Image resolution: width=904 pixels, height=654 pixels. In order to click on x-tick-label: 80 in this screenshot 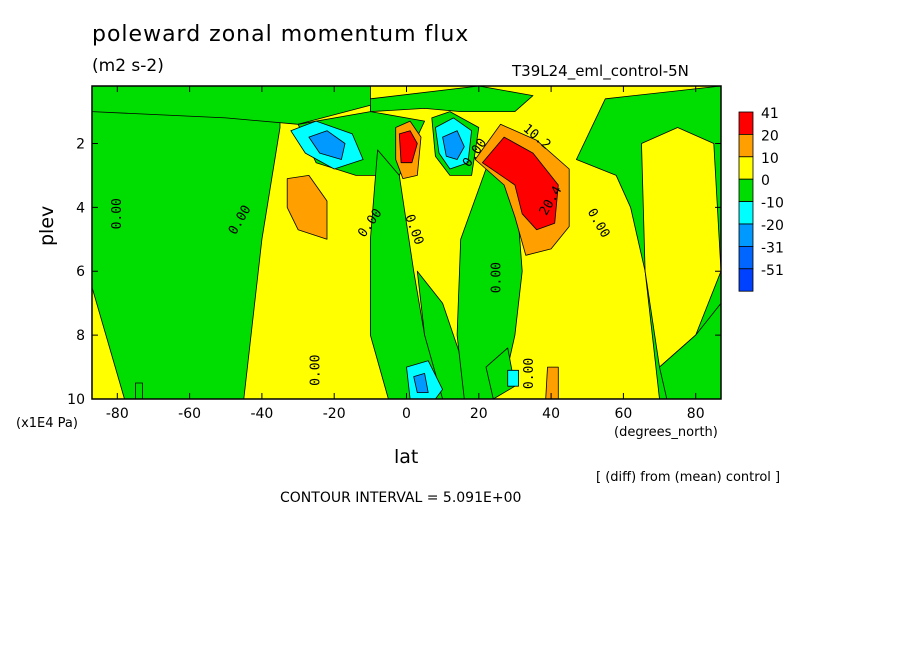, I will do `click(696, 414)`.